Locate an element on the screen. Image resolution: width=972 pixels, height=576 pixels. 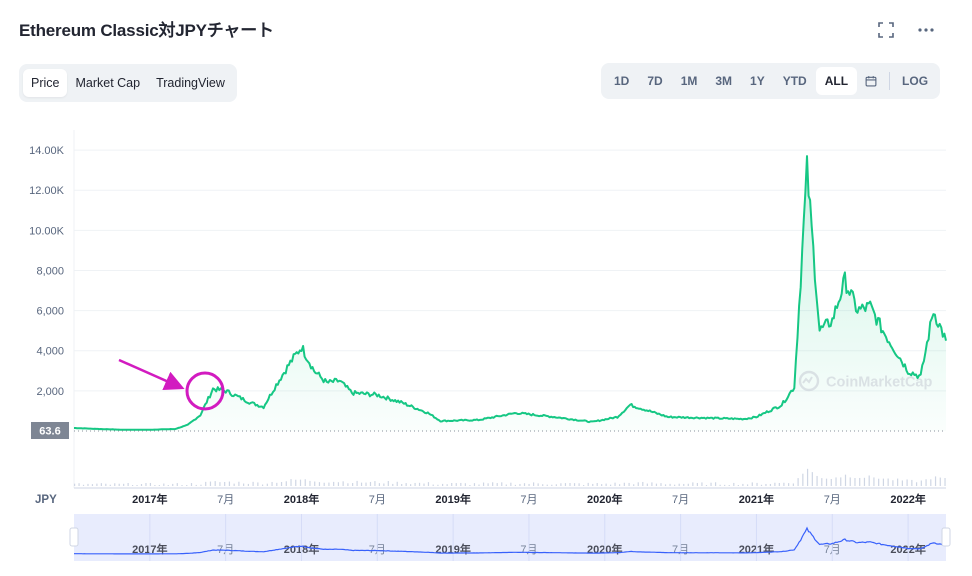
x-axis: 2017年 7月 2018年 7月 2019年 7月 2020年 7月 2021年 7月 2022年 is located at coordinates (529, 499).